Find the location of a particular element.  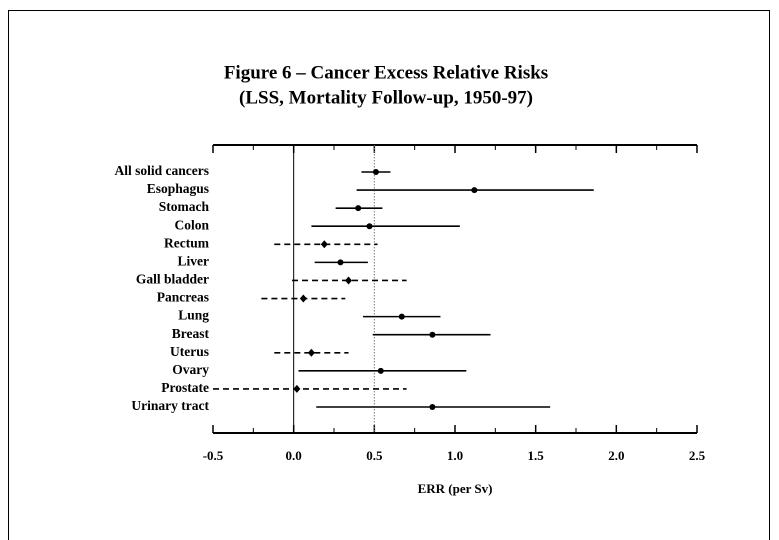

y-tick-label: Breast is located at coordinates (191, 333).